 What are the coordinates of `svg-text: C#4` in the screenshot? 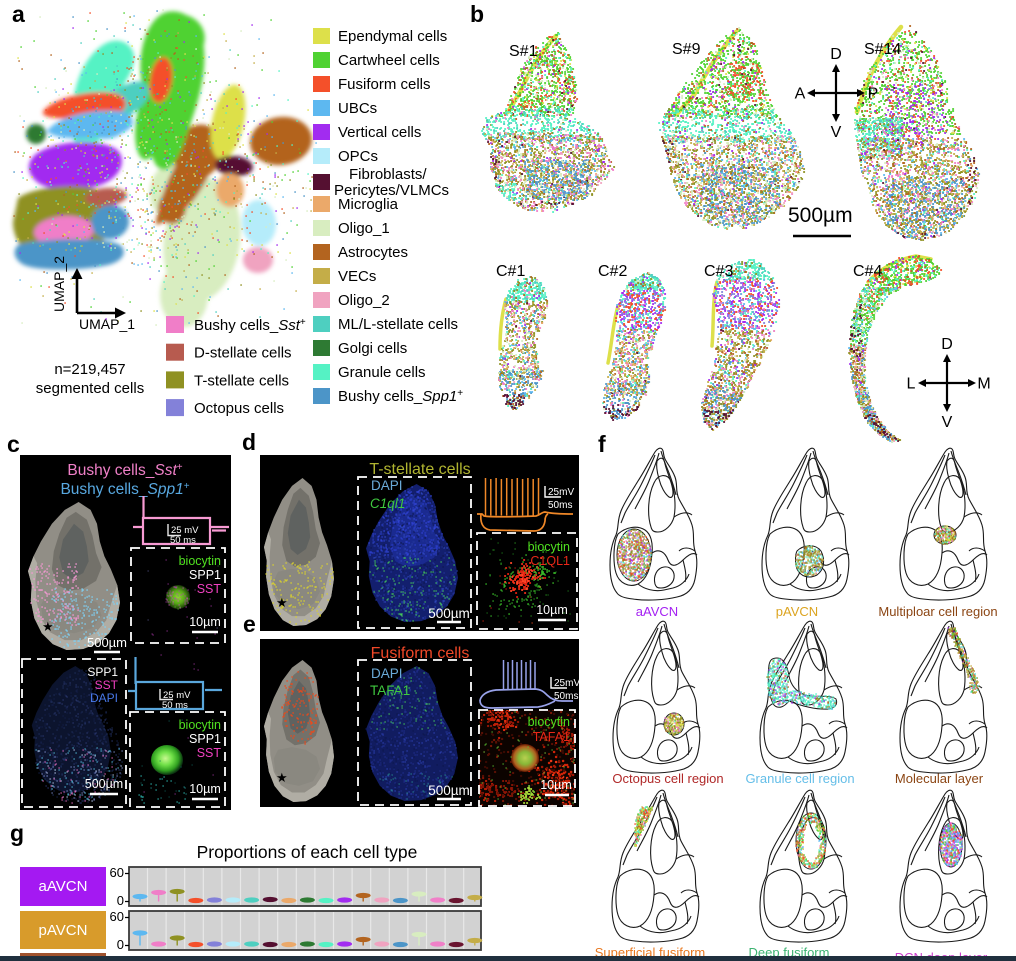 It's located at (867, 271).